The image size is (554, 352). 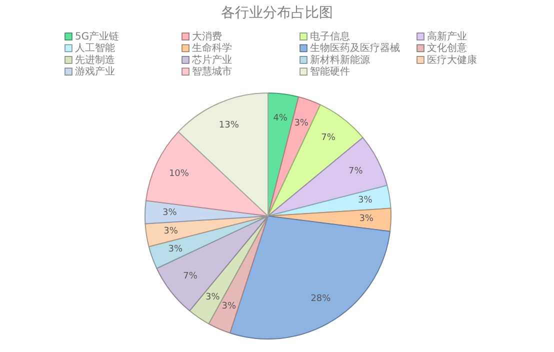 What do you see at coordinates (229, 125) in the screenshot?
I see `data-label: 13%` at bounding box center [229, 125].